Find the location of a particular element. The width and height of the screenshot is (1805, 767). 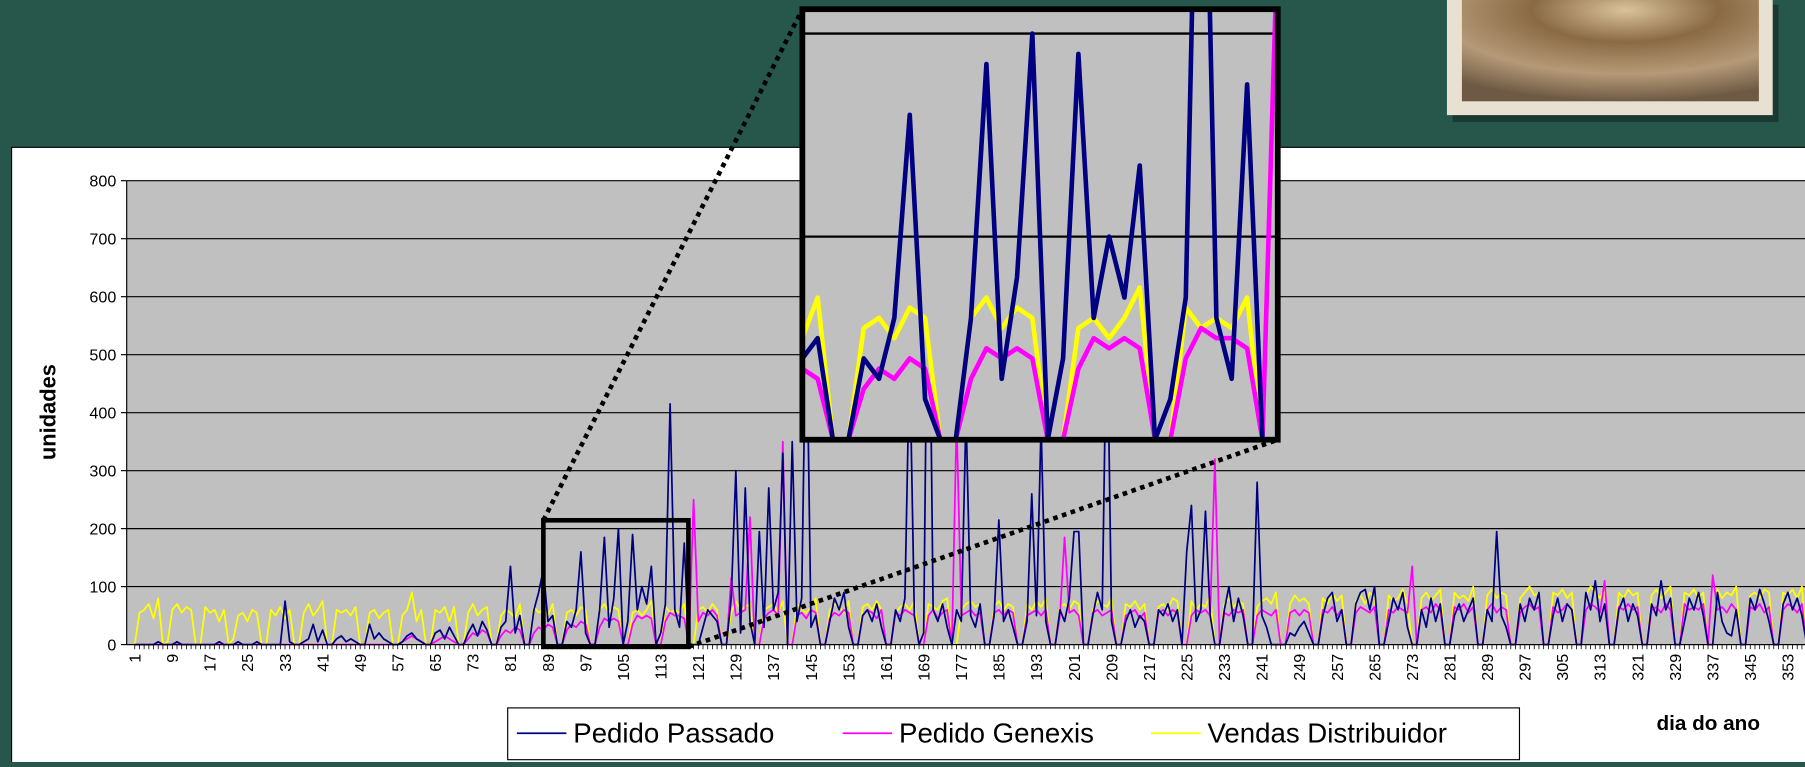

y-tick-label: 0 is located at coordinates (111, 645).